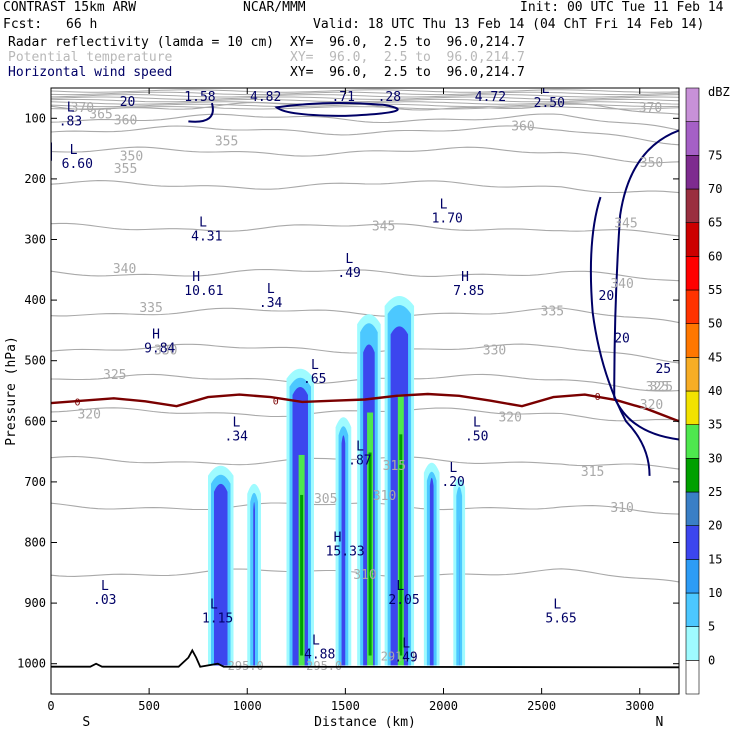 This screenshot has height=740, width=740. Describe the element at coordinates (217, 618) in the screenshot. I see `extremum-value: 1.15` at that location.